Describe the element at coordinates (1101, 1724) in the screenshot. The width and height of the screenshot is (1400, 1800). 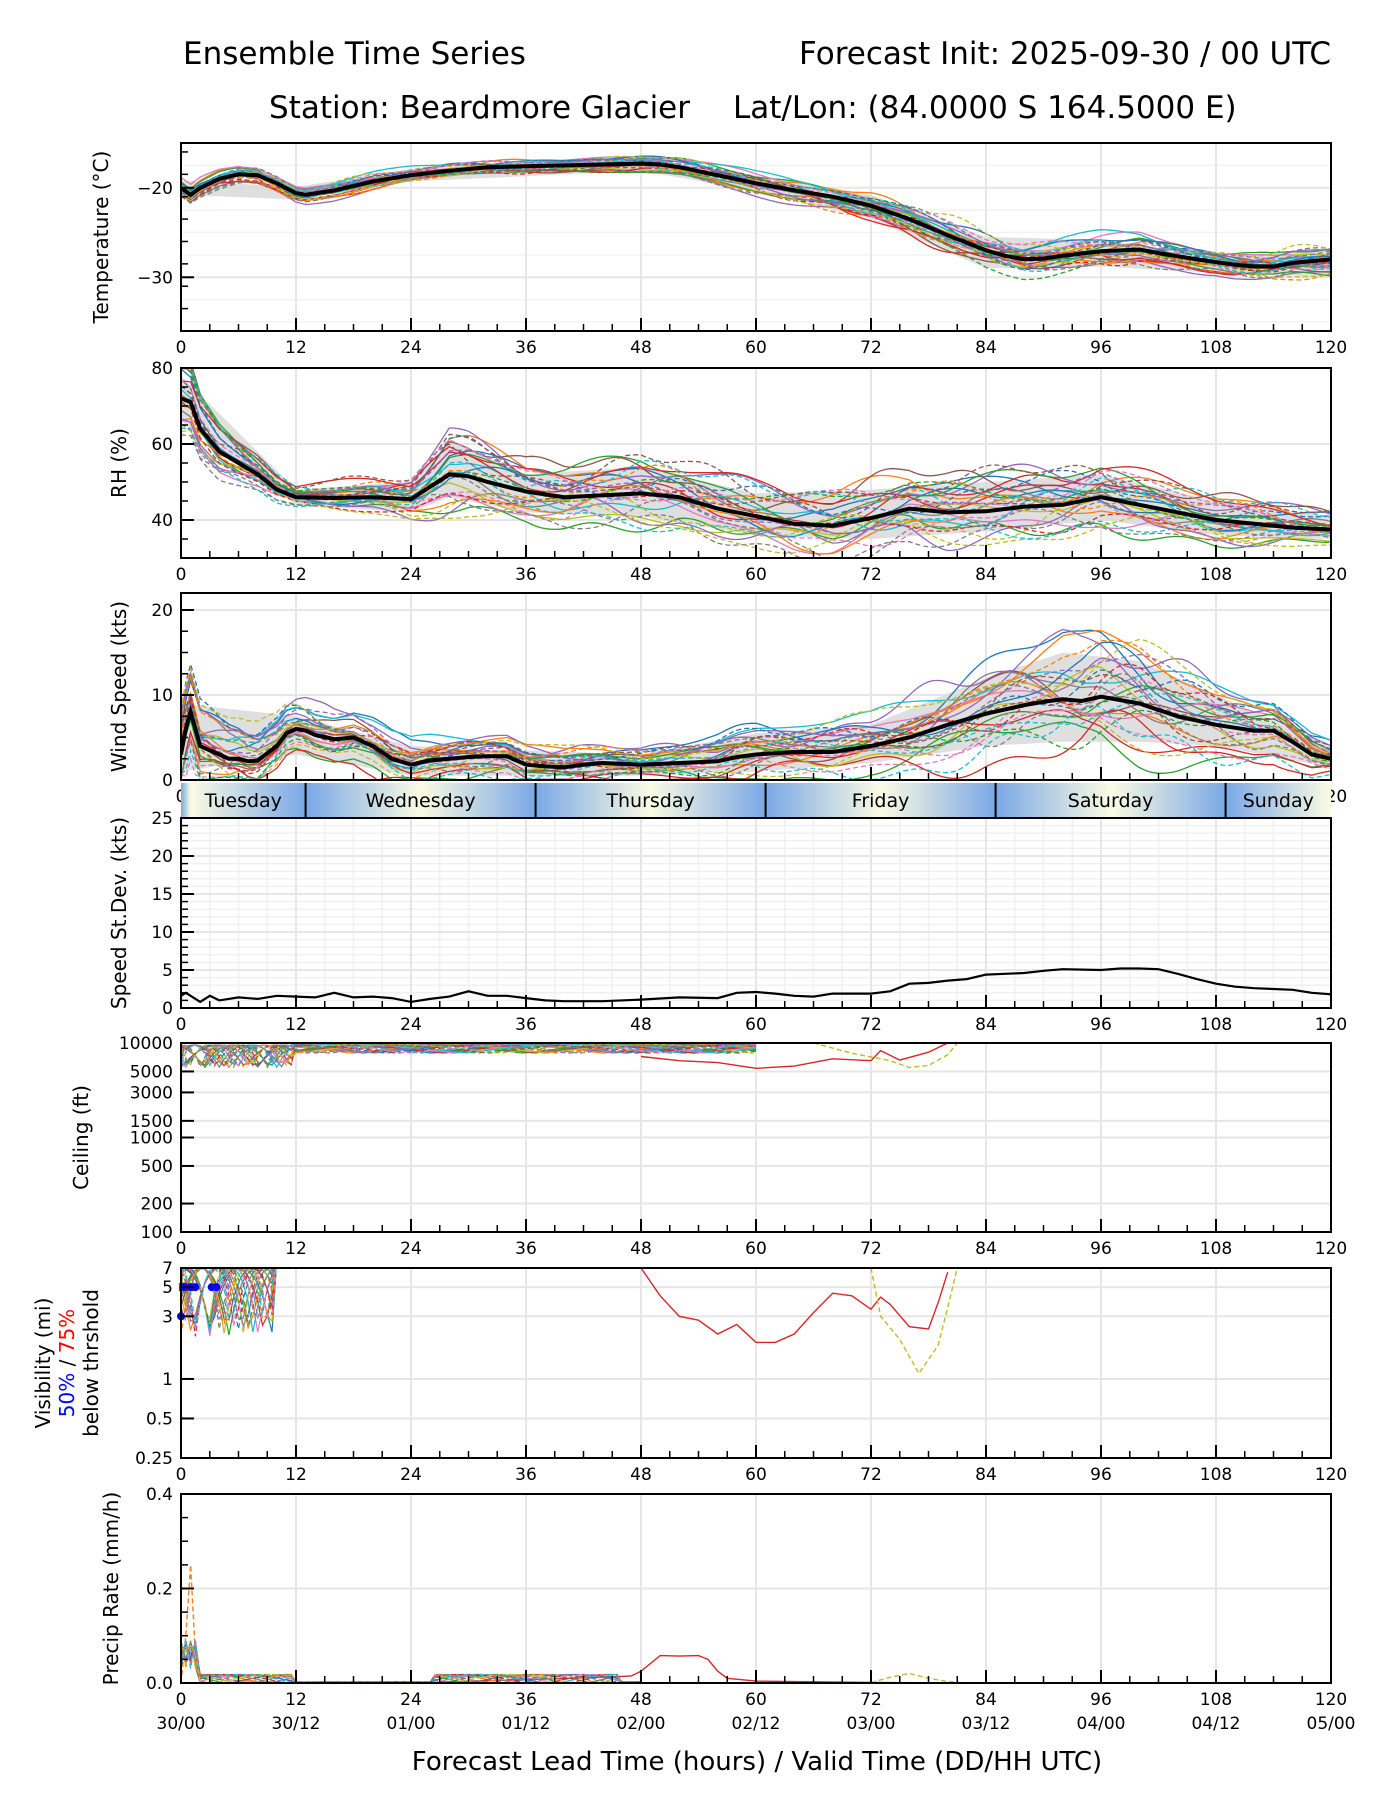
I see `valid-time-label: 04/00` at that location.